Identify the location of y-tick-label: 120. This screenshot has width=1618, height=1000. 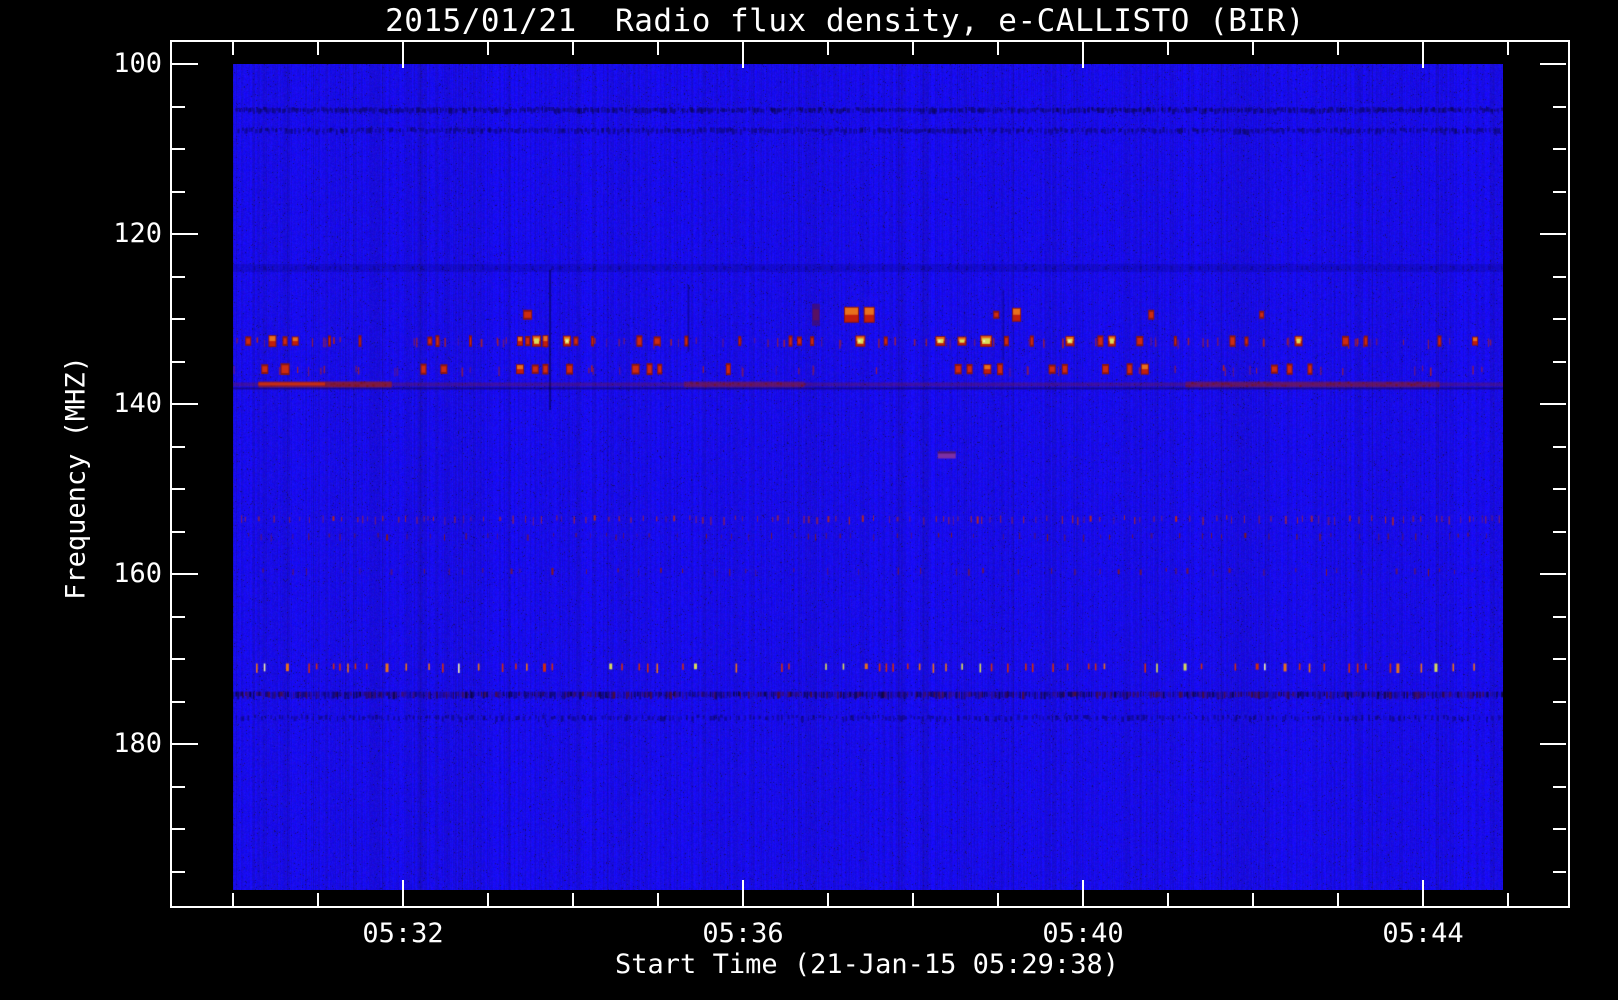
(137, 233).